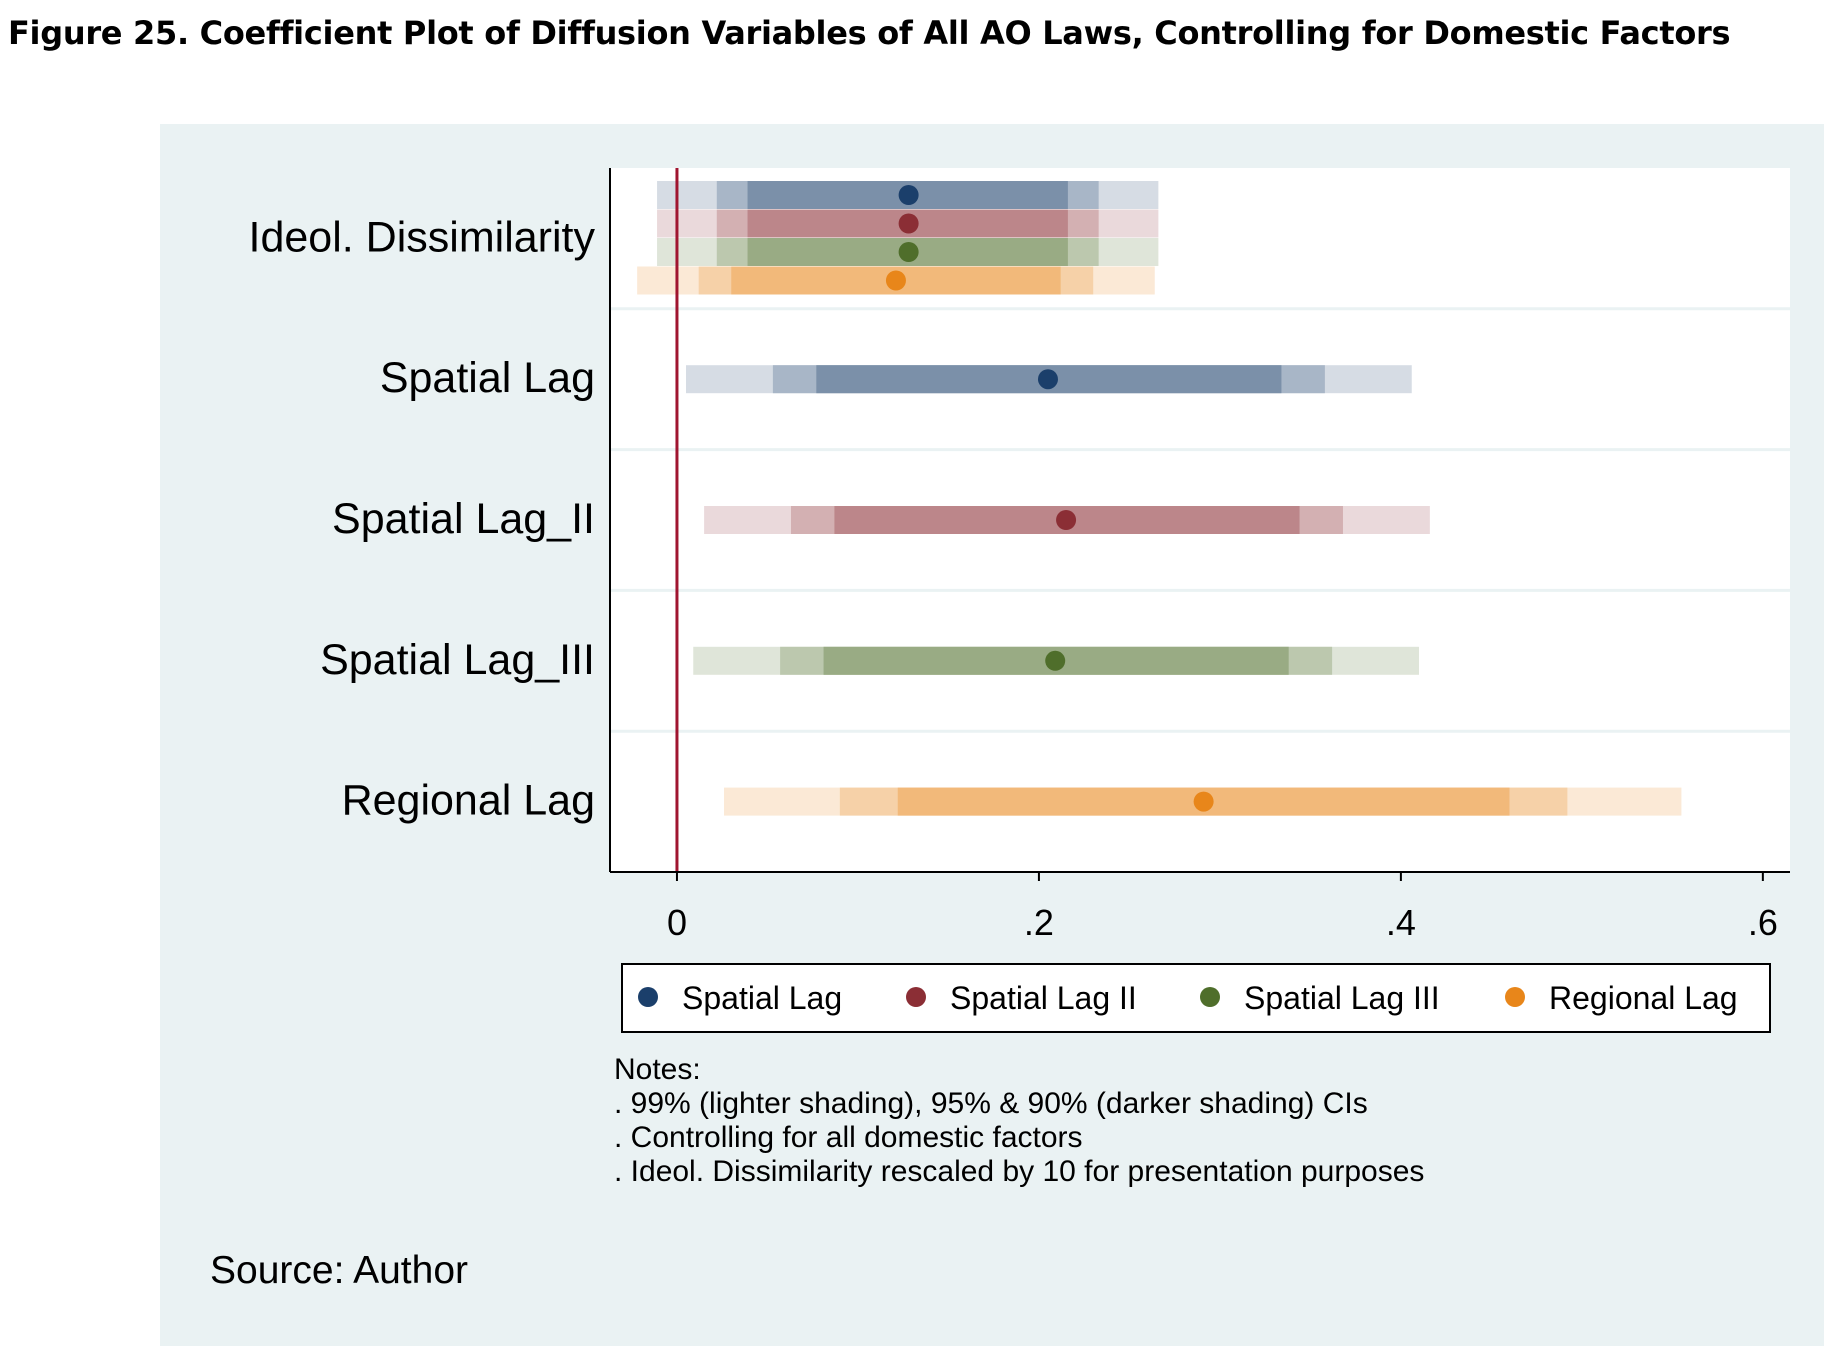 This screenshot has height=1366, width=1842. I want to click on legend-marker-spatial-lag-iii, so click(1210, 997).